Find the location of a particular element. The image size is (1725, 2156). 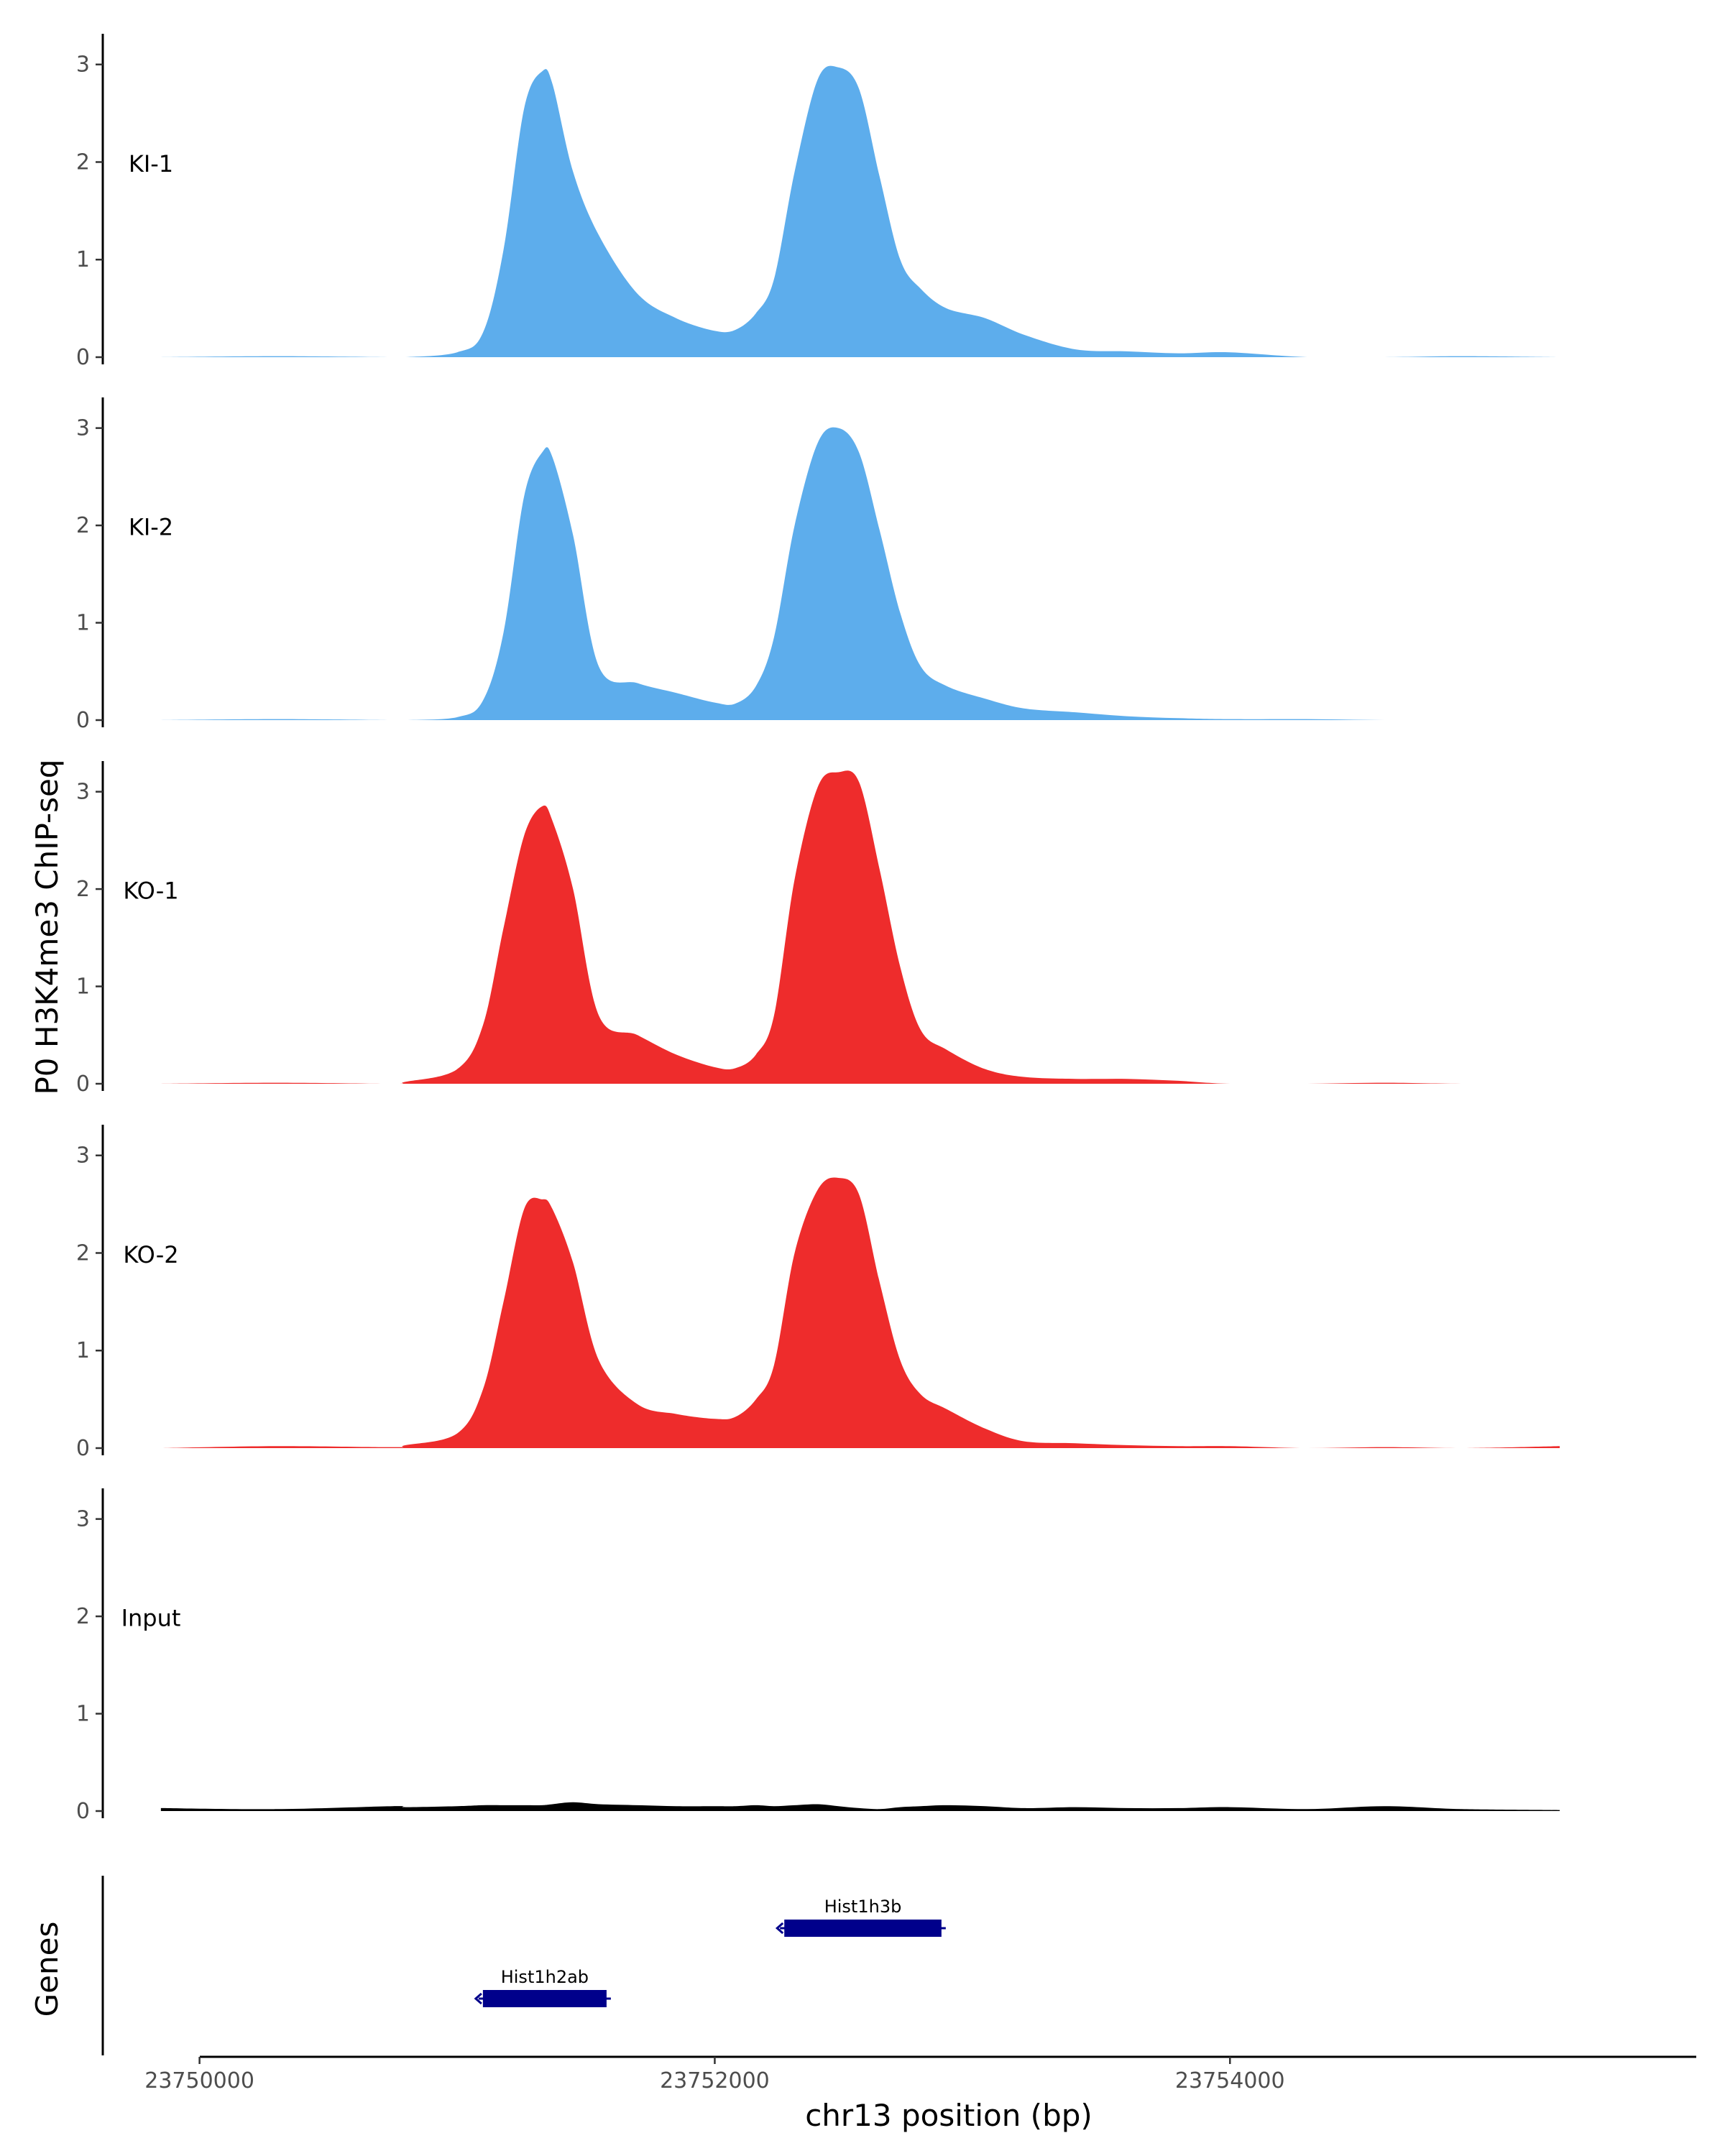

track-input: 0 1 2 3 Input is located at coordinates (818, 1656).